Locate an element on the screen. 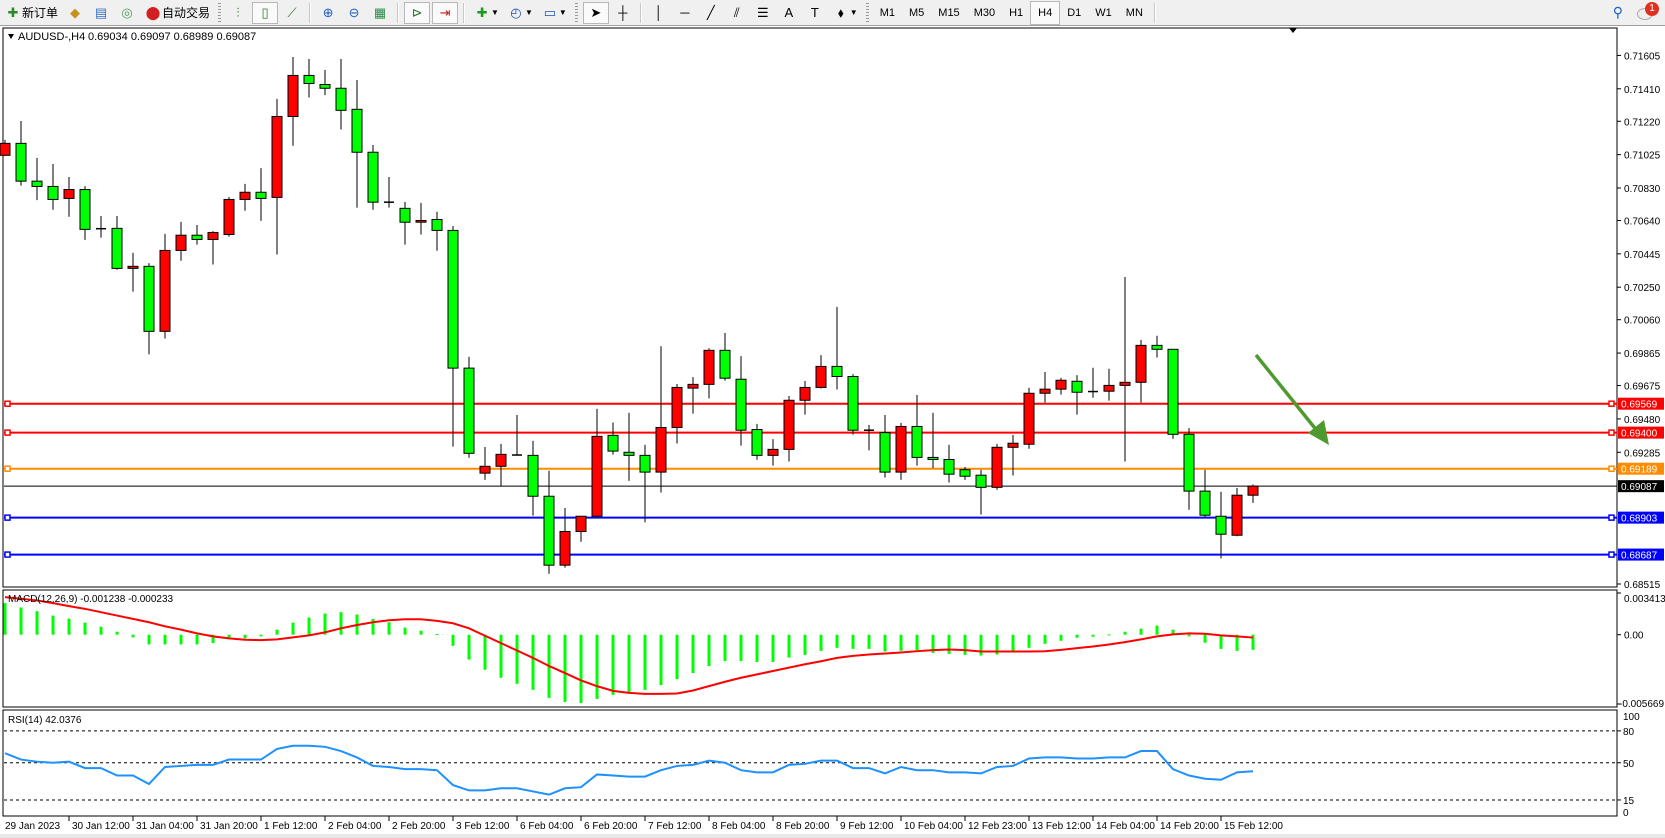  chart-shift-marker-icon is located at coordinates (1293, 30).